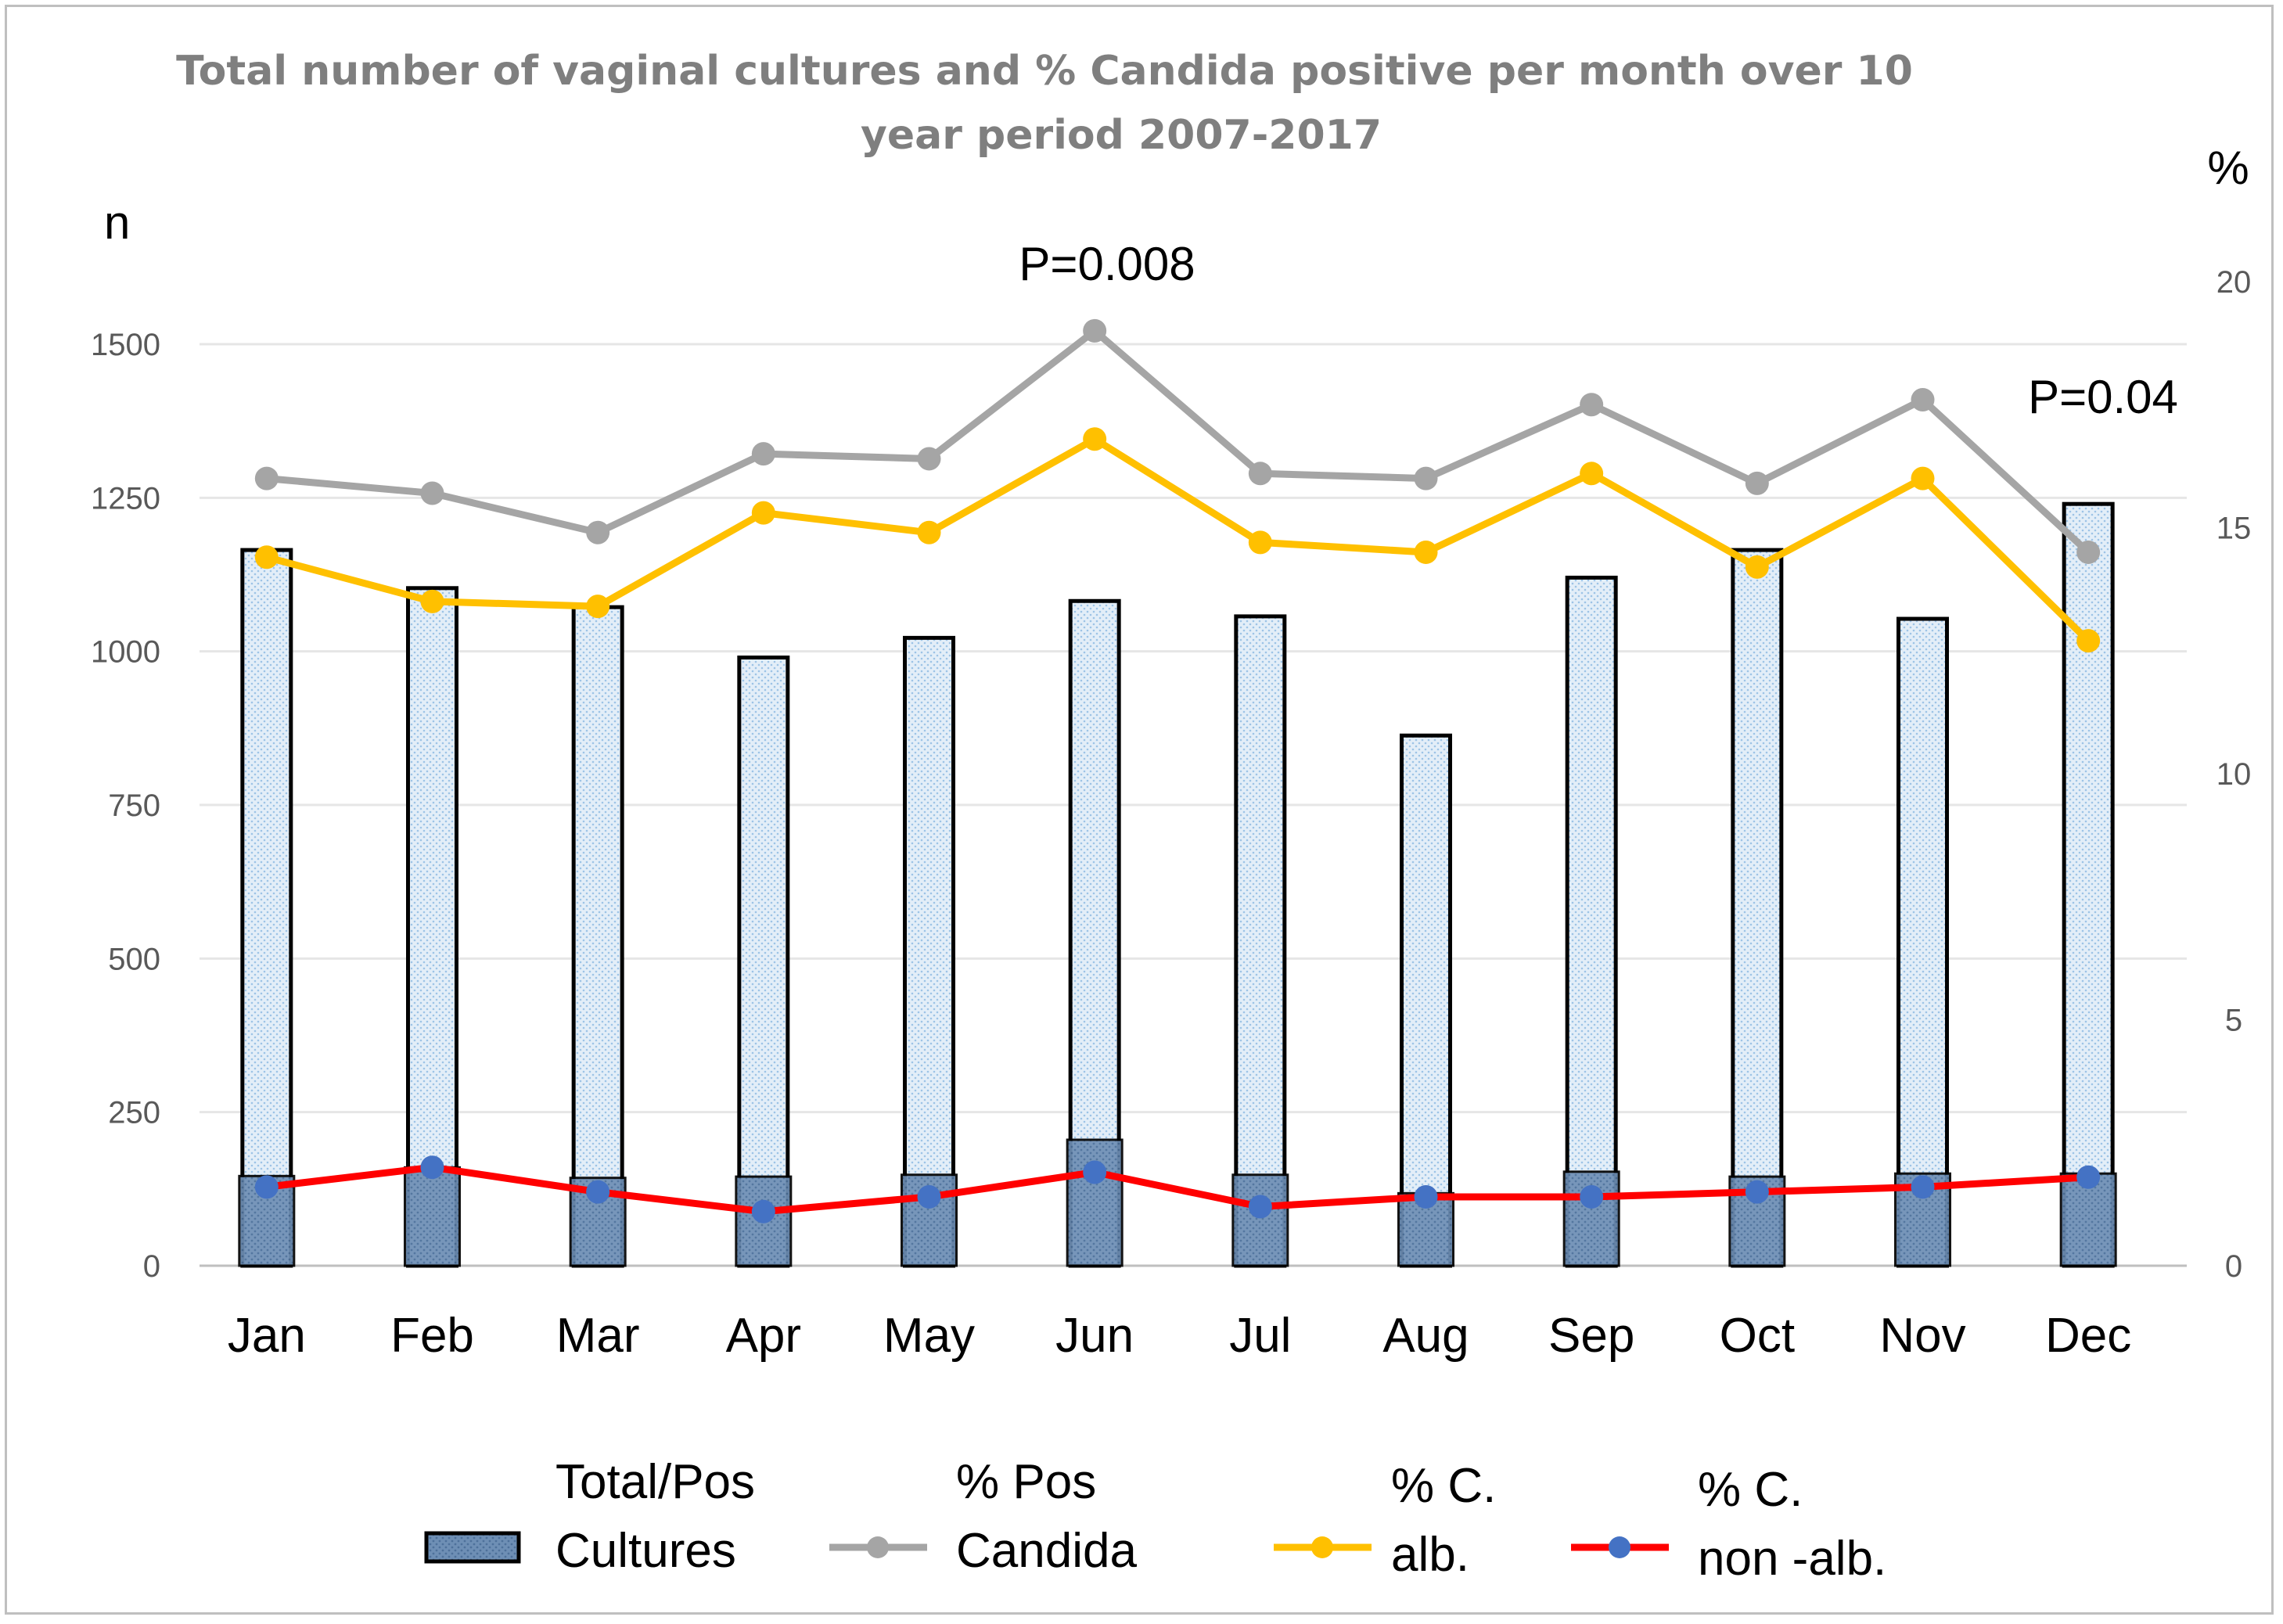  I want to click on x-tick-label: Apr, so click(763, 1336).